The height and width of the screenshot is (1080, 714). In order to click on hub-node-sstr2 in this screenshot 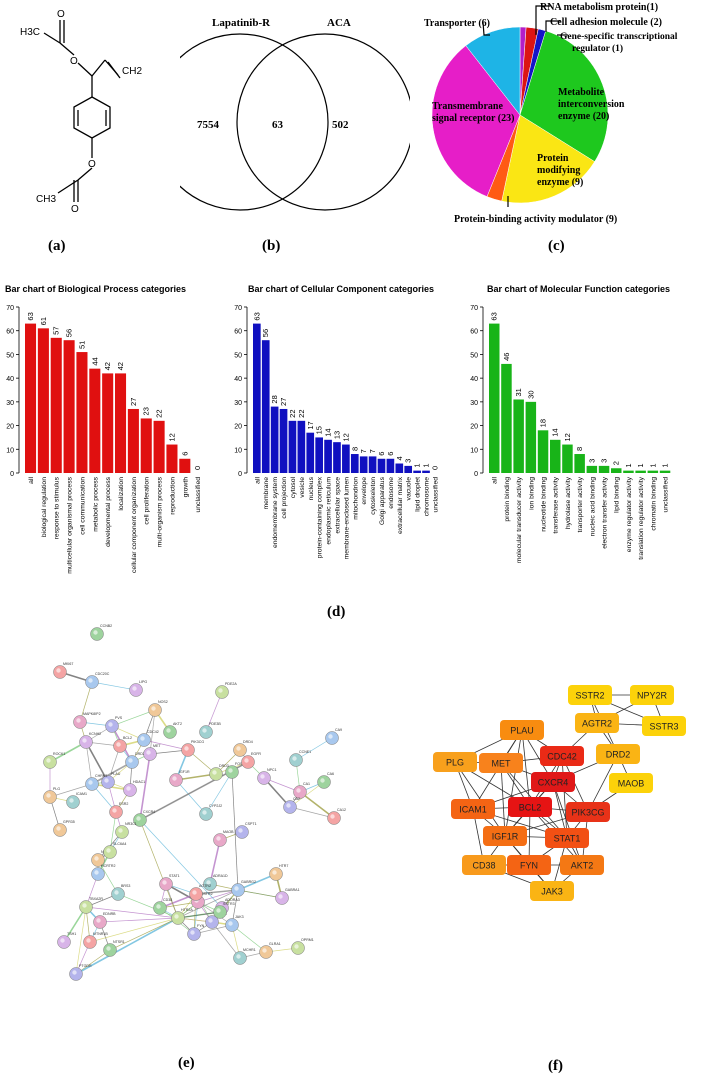, I will do `click(590, 695)`.